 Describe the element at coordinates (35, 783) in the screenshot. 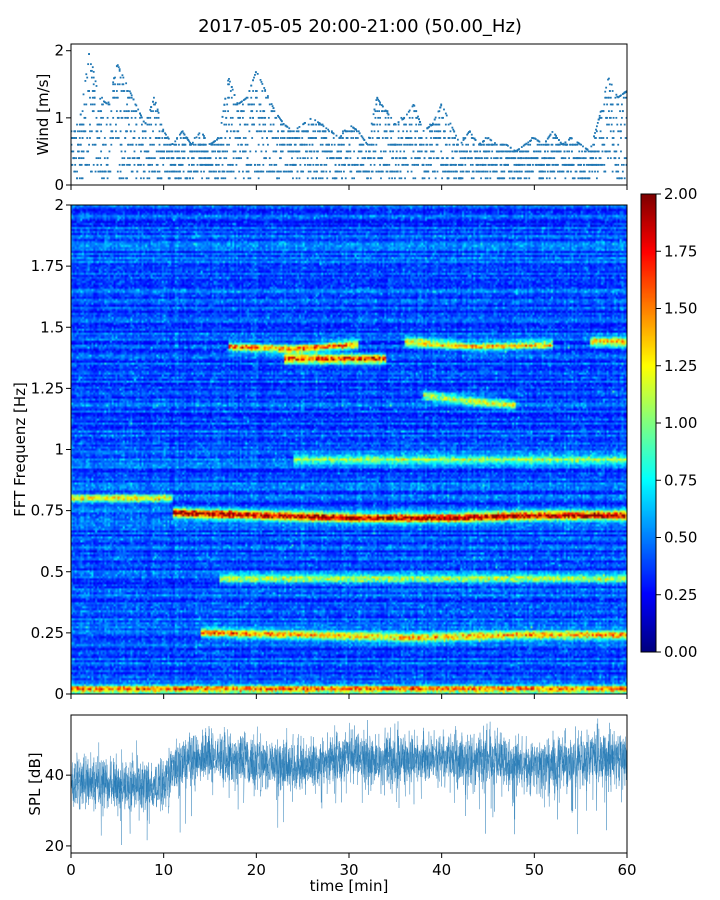

I see `spl-y-label: SPL [dB]` at that location.